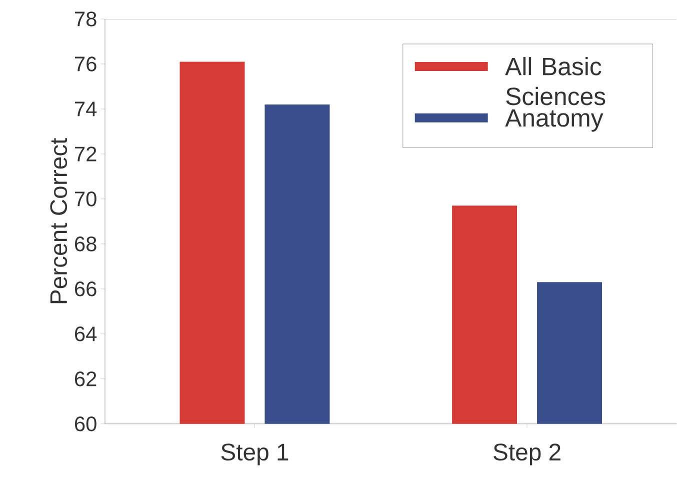  I want to click on y-tick-label: 72, so click(85, 154).